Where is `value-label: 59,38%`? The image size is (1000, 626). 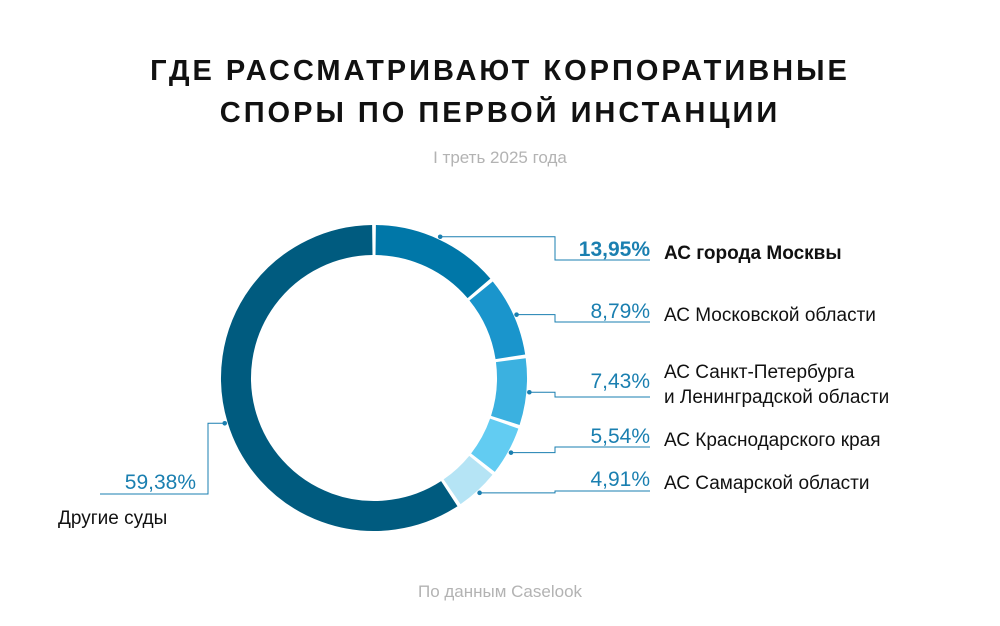 value-label: 59,38% is located at coordinates (160, 482).